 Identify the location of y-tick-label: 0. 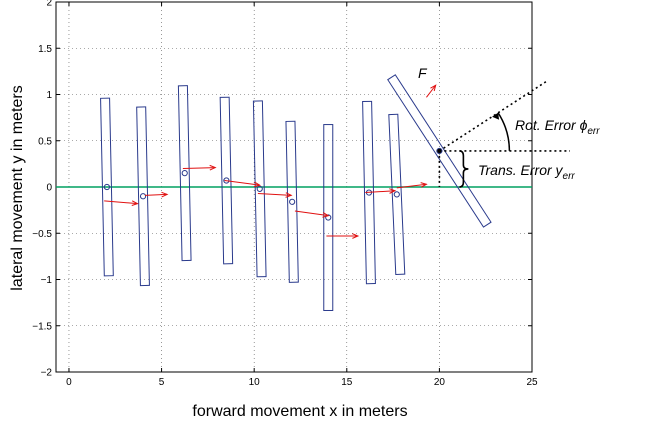
(49, 188).